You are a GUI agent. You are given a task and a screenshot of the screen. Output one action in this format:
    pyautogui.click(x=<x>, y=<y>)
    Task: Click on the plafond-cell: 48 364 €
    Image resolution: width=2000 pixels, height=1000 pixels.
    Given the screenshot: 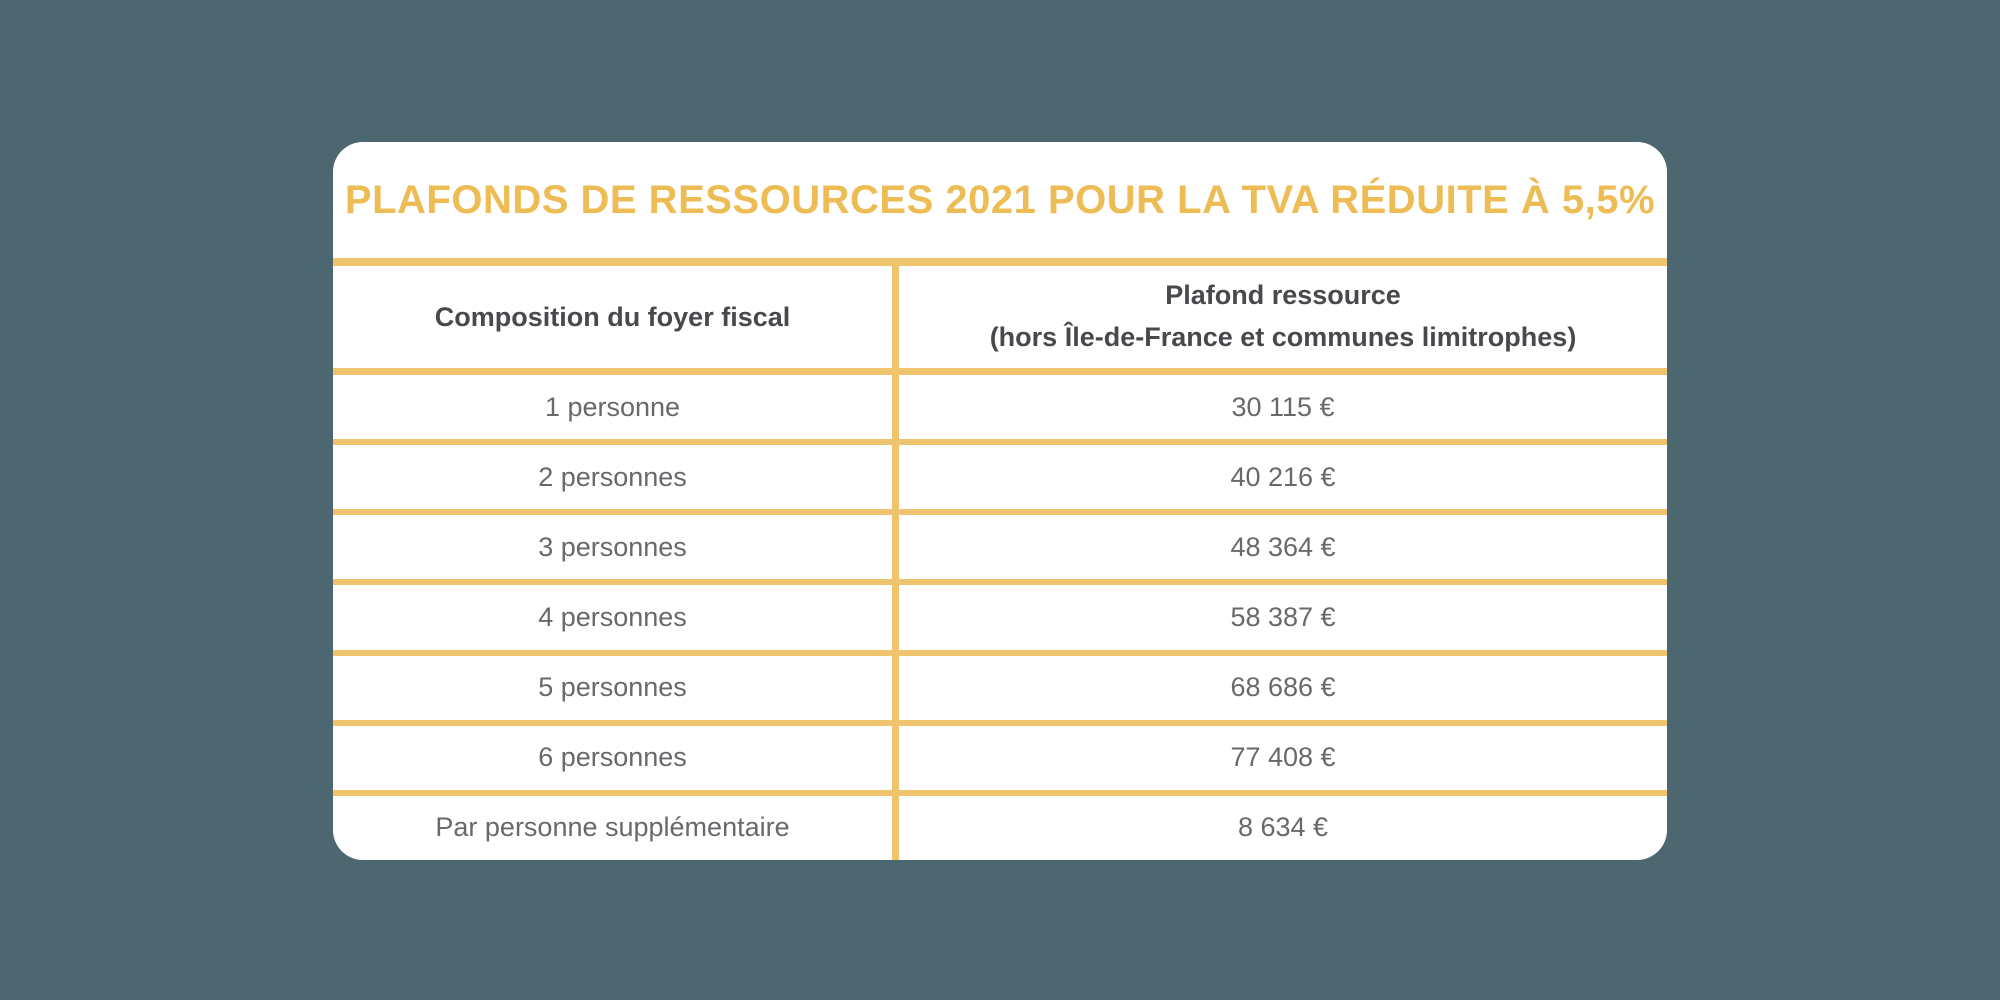 What is the action you would take?
    pyautogui.click(x=1283, y=546)
    